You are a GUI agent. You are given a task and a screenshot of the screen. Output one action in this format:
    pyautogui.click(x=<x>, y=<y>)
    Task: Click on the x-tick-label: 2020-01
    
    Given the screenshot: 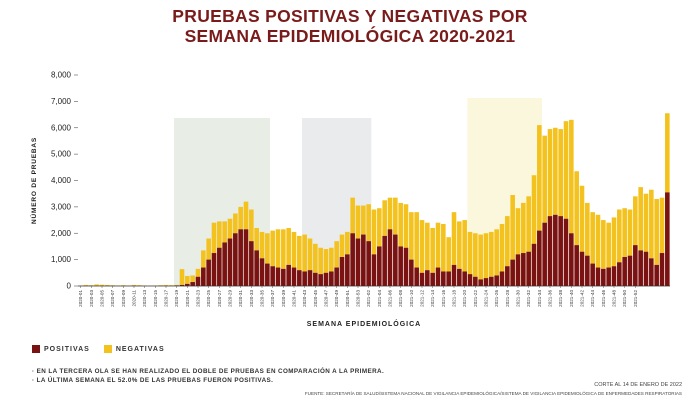 What is the action you would take?
    pyautogui.click(x=80, y=298)
    